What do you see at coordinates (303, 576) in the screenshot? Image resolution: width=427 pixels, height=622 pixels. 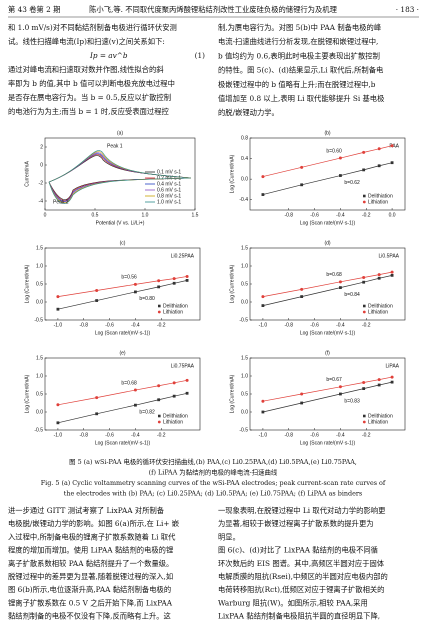 I see `body-line: 电解质膜的阻抗(Rsei),中频区的半圆对应电极内部的` at bounding box center [303, 576].